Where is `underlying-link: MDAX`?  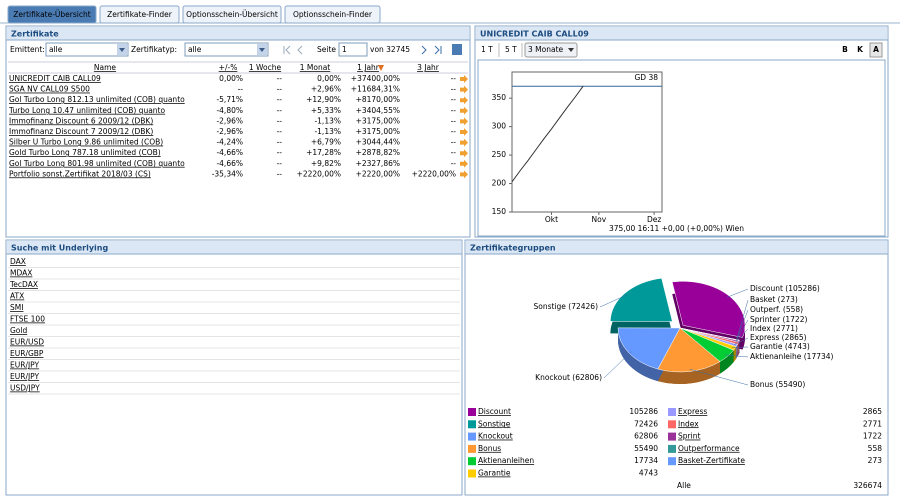 underlying-link: MDAX is located at coordinates (21, 273).